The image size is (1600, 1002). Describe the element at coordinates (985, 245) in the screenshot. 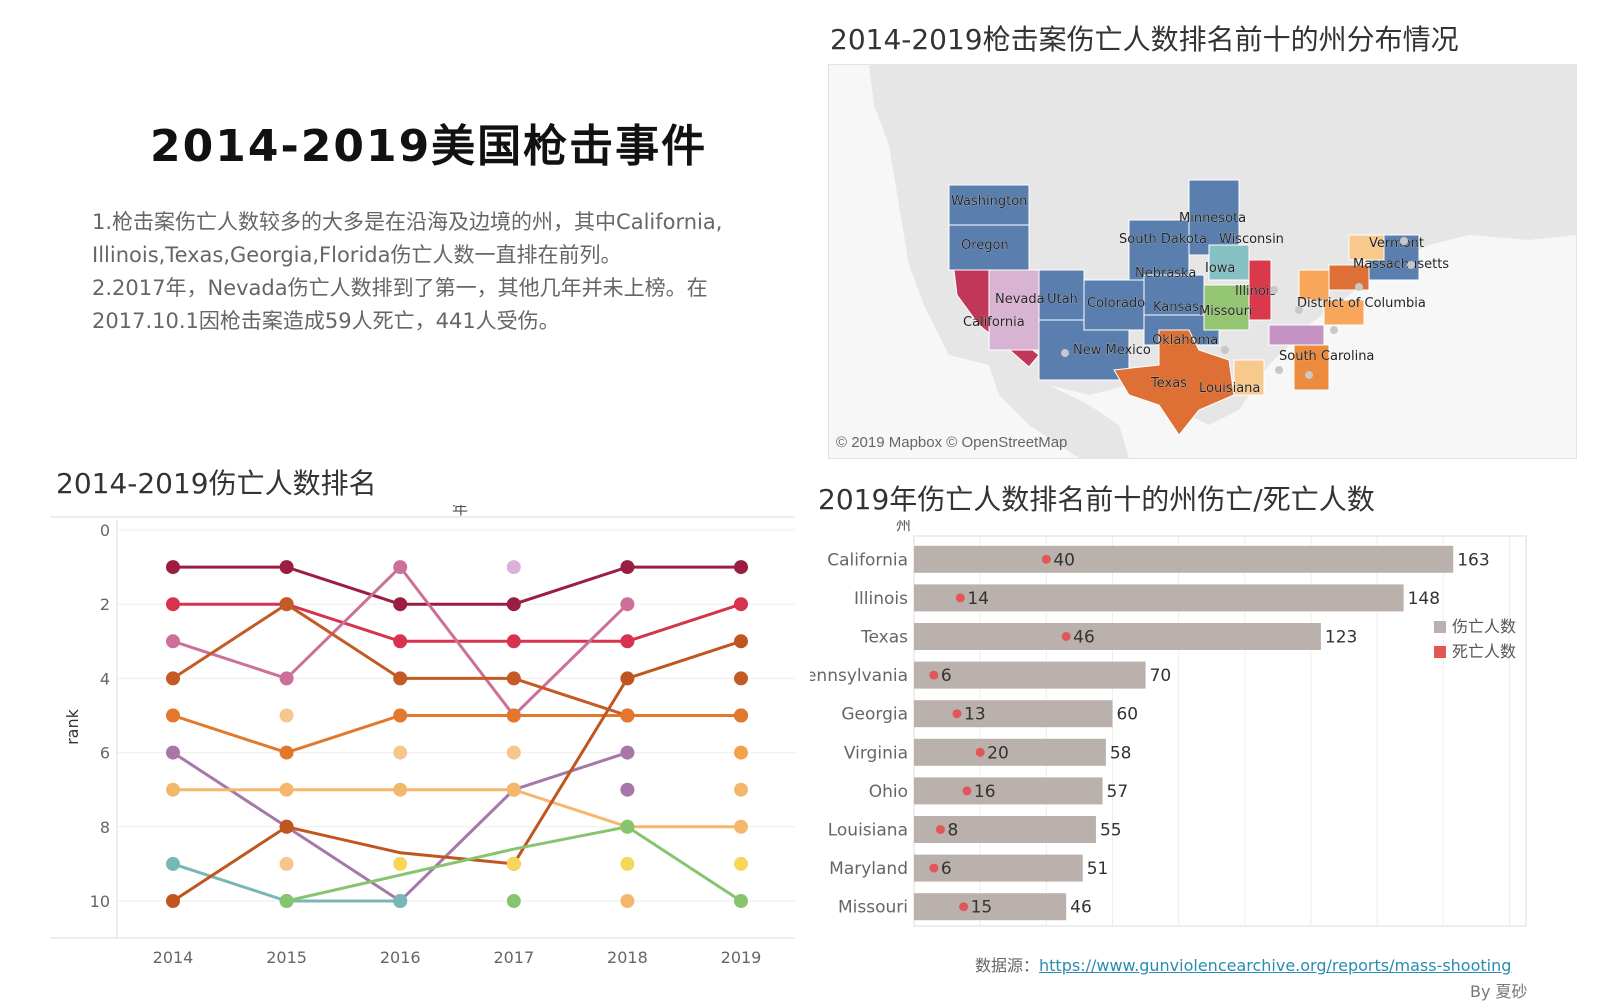

I see `state-label-oregon: Oregon` at that location.